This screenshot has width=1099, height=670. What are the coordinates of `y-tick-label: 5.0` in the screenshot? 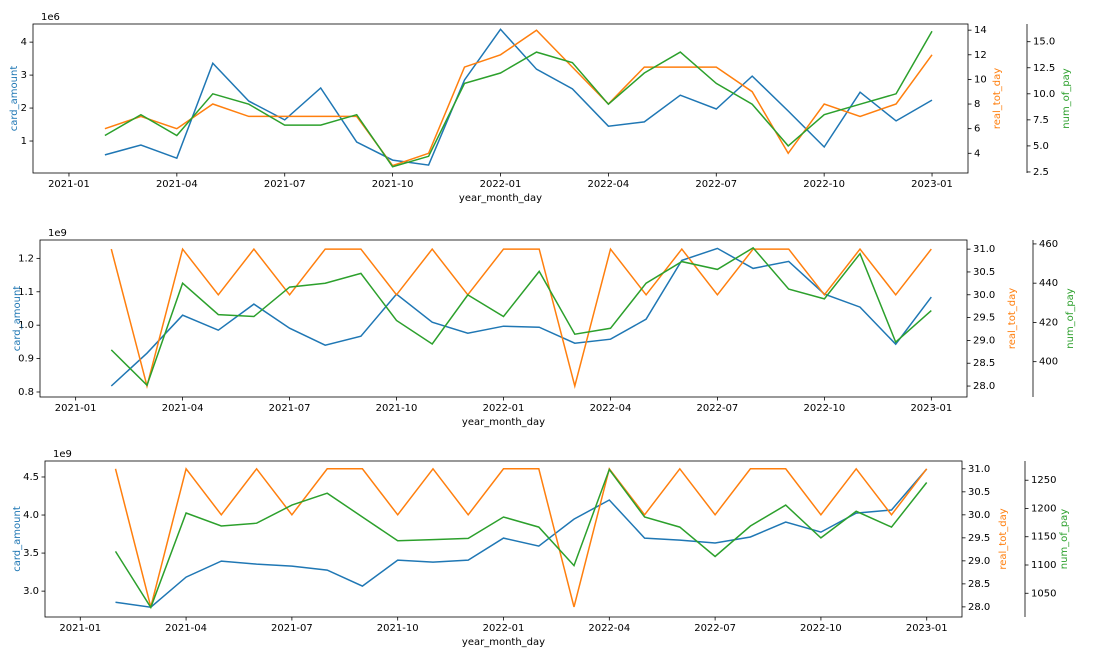 It's located at (1041, 146).